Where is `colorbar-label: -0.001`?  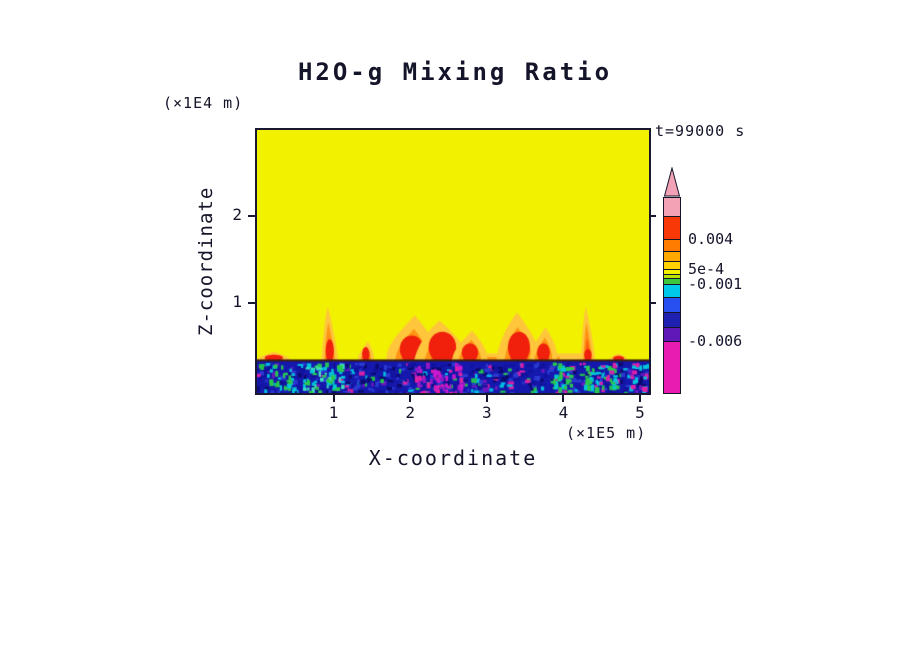 colorbar-label: -0.001 is located at coordinates (715, 284).